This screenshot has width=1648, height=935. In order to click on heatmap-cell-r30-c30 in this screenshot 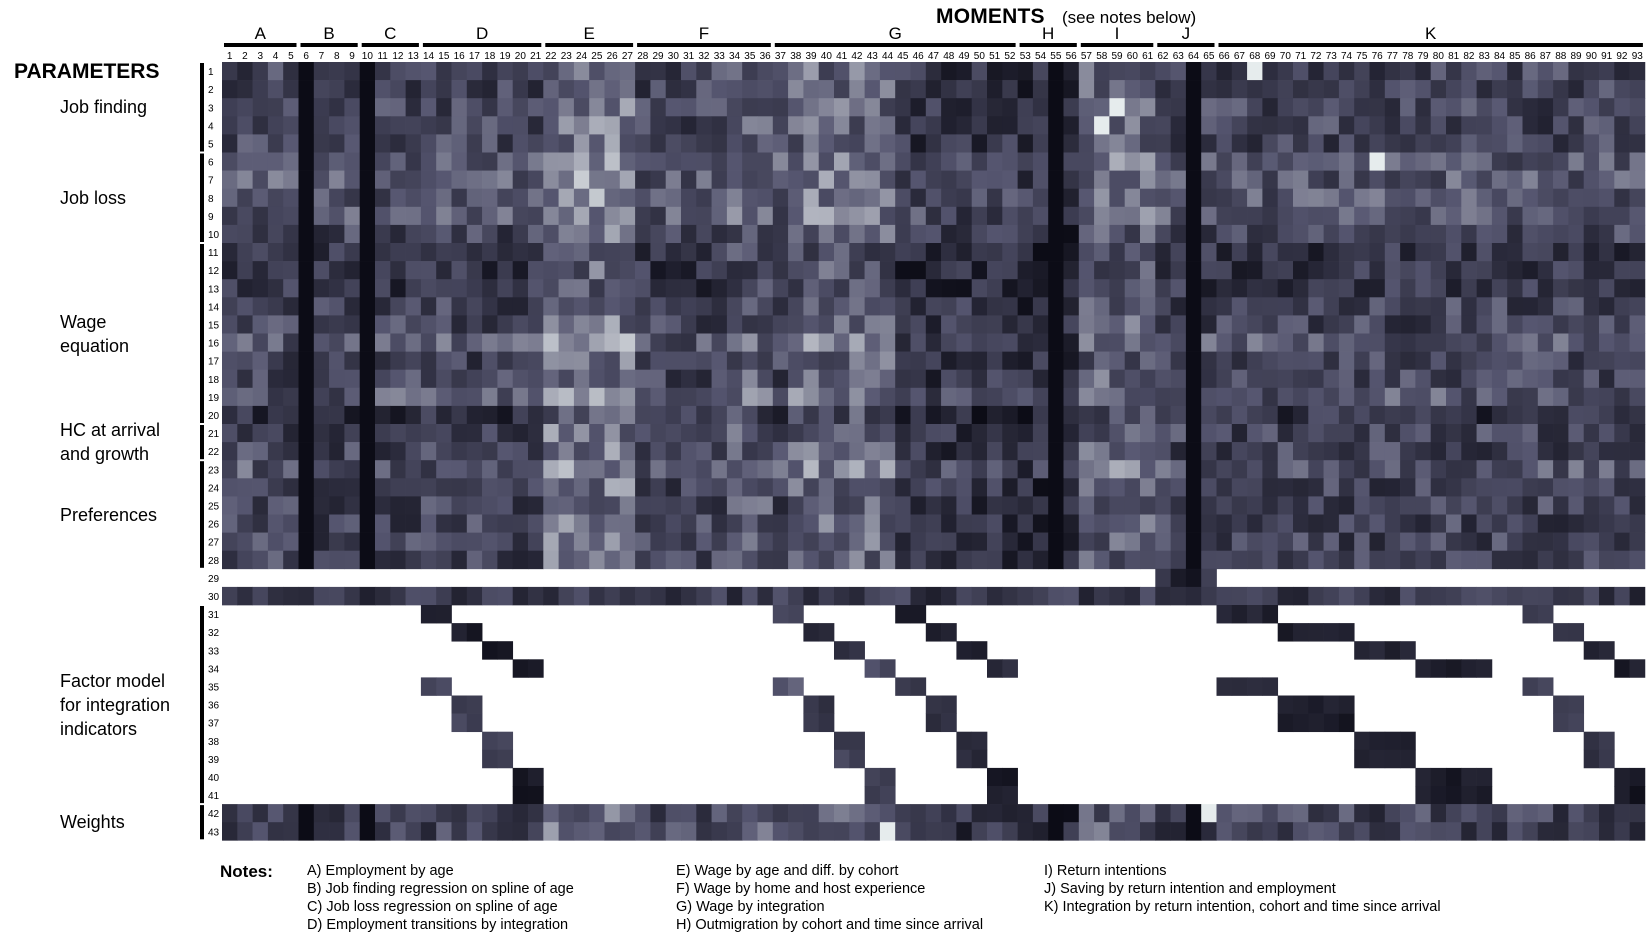, I will do `click(673, 596)`.